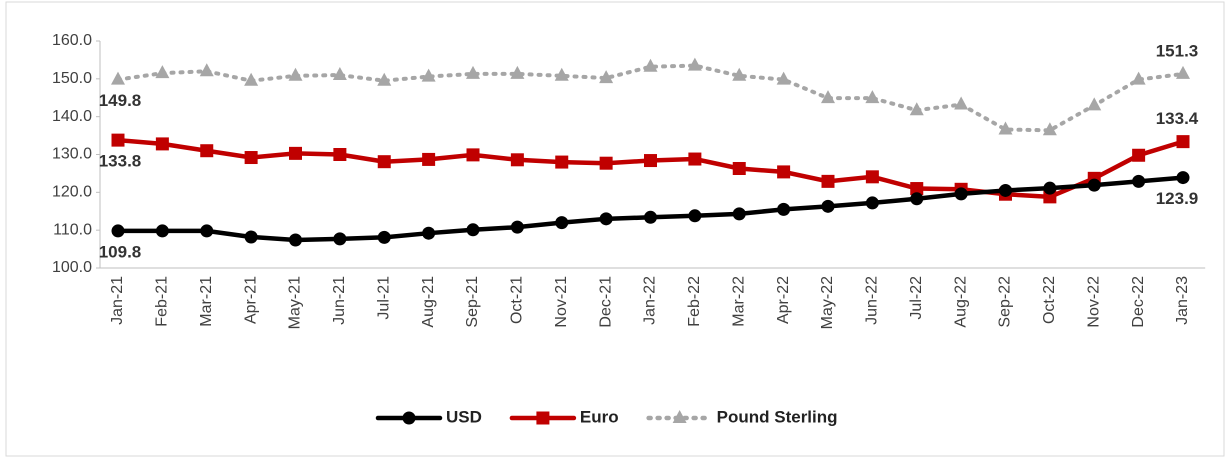 The height and width of the screenshot is (459, 1229). I want to click on x-tick-label: Apr-22, so click(783, 300).